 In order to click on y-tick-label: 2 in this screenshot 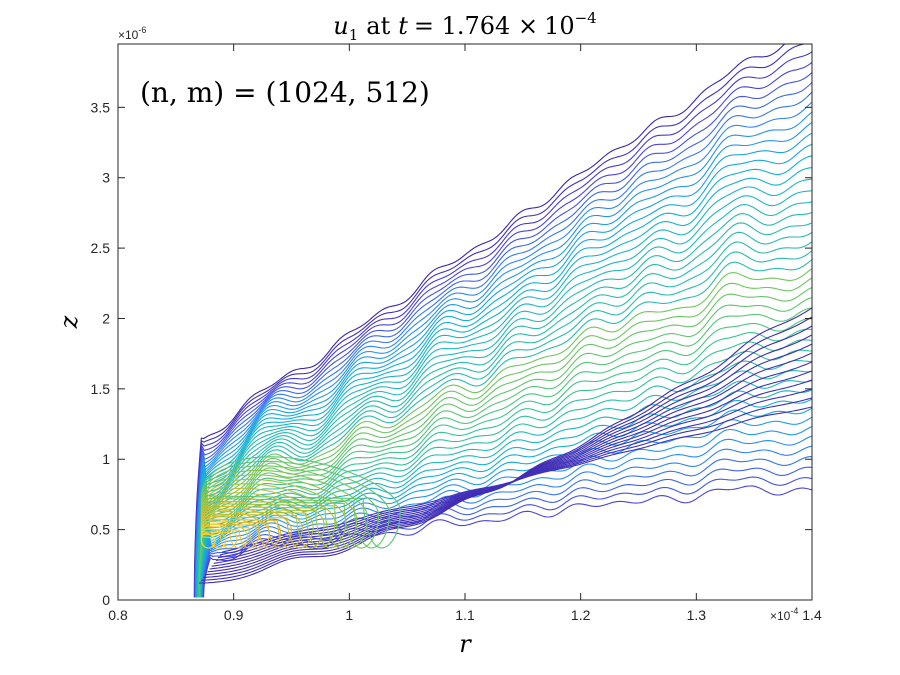, I will do `click(106, 318)`.